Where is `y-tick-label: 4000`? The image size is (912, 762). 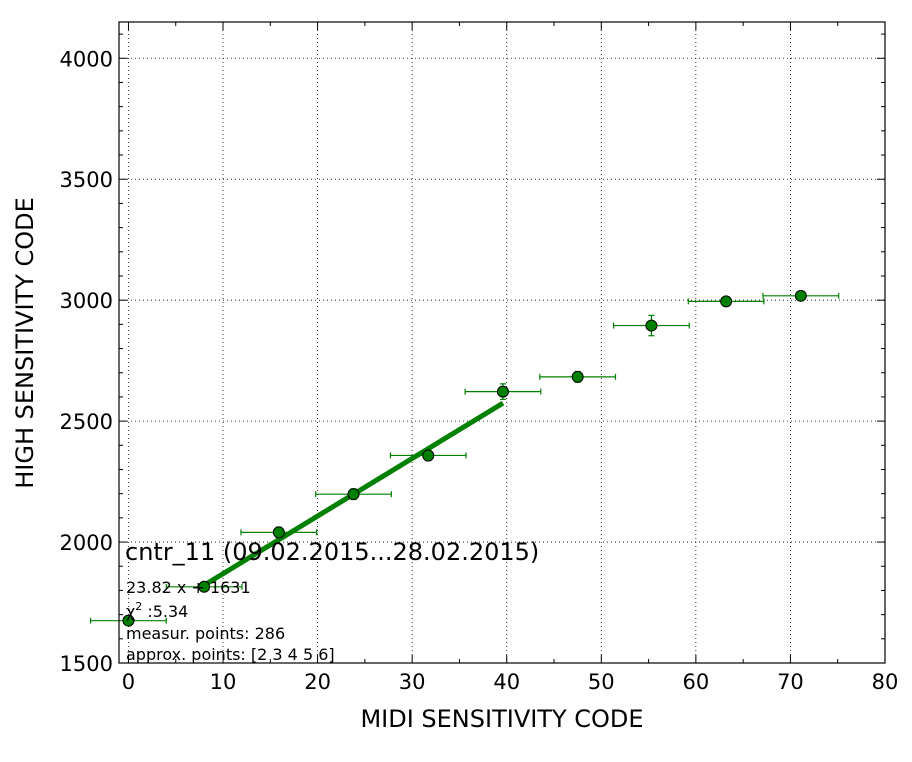
y-tick-label: 4000 is located at coordinates (86, 59).